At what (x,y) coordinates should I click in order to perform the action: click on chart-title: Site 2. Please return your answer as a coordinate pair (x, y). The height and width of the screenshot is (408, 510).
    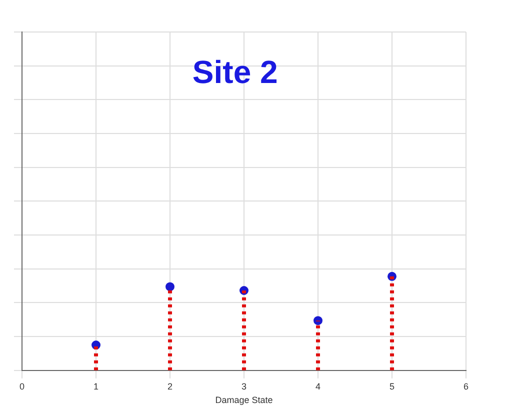
    Looking at the image, I should click on (235, 72).